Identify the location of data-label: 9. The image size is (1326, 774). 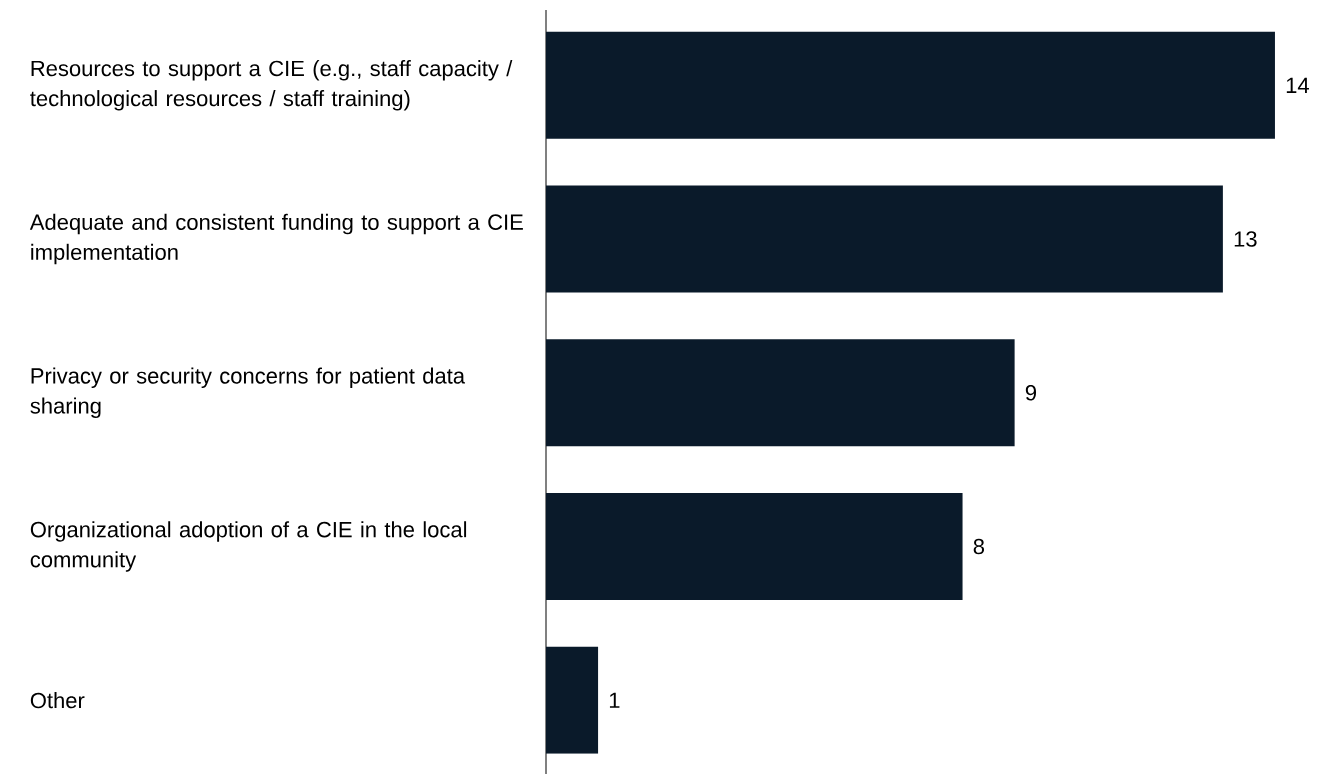
(1031, 392).